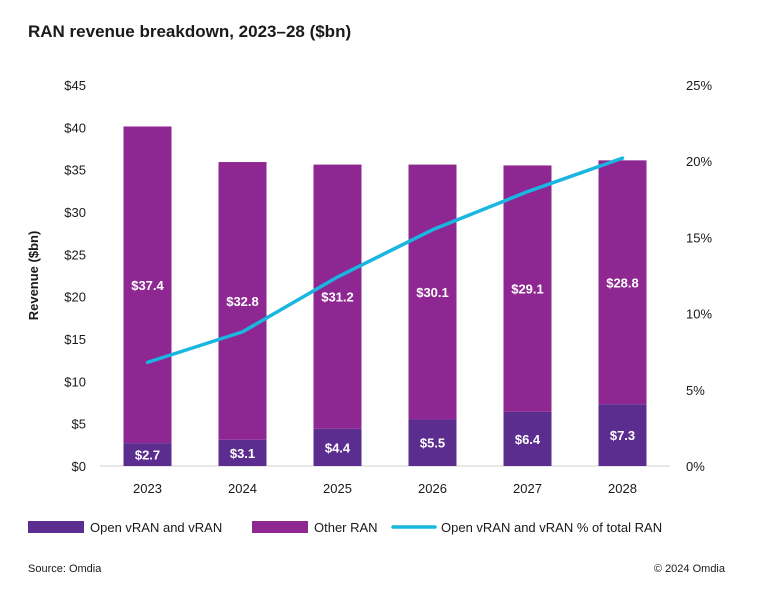  Describe the element at coordinates (79, 424) in the screenshot. I see `y-tick-label: $5` at that location.